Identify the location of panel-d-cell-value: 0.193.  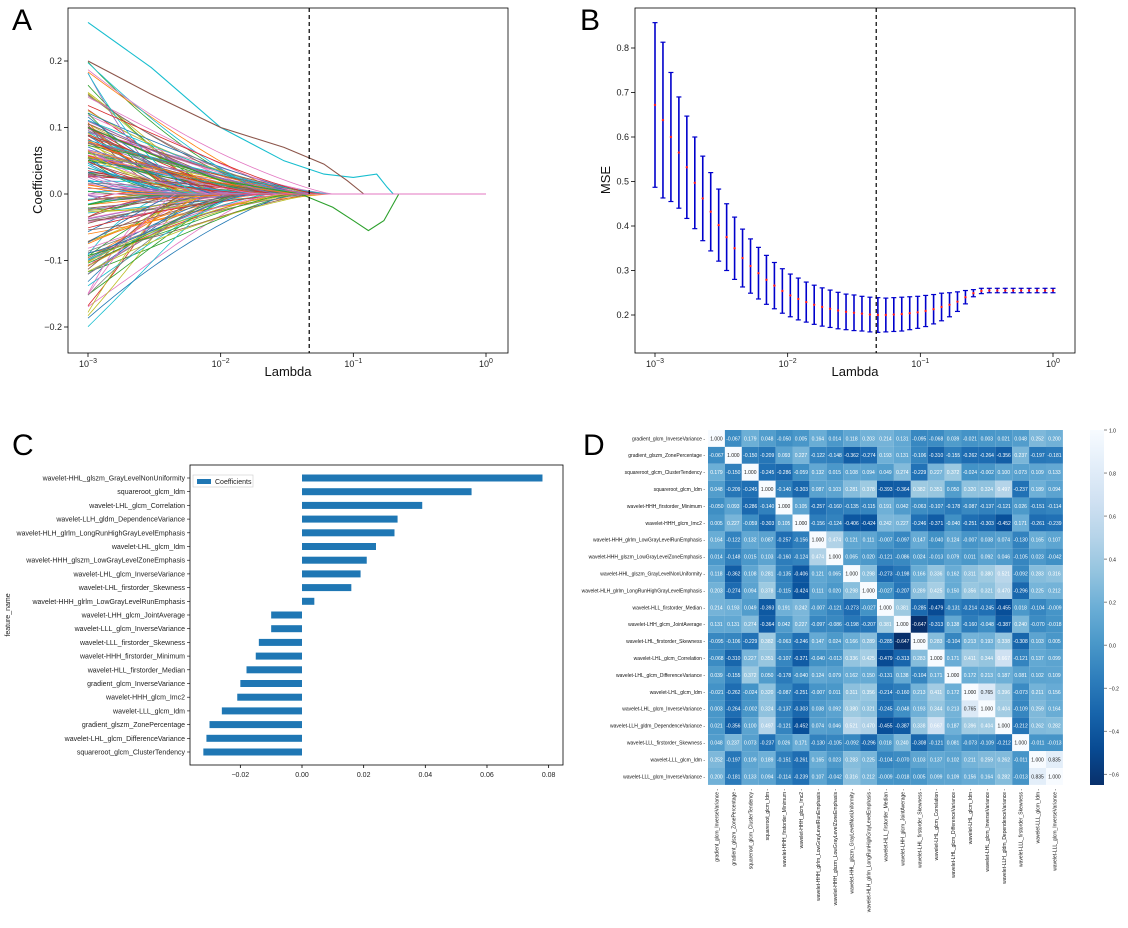
(733, 608).